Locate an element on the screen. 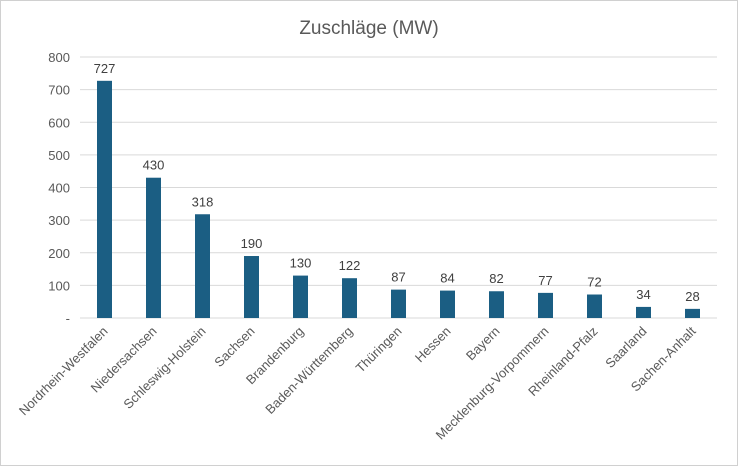 This screenshot has width=738, height=466. y-tick-label: 700 is located at coordinates (59, 90).